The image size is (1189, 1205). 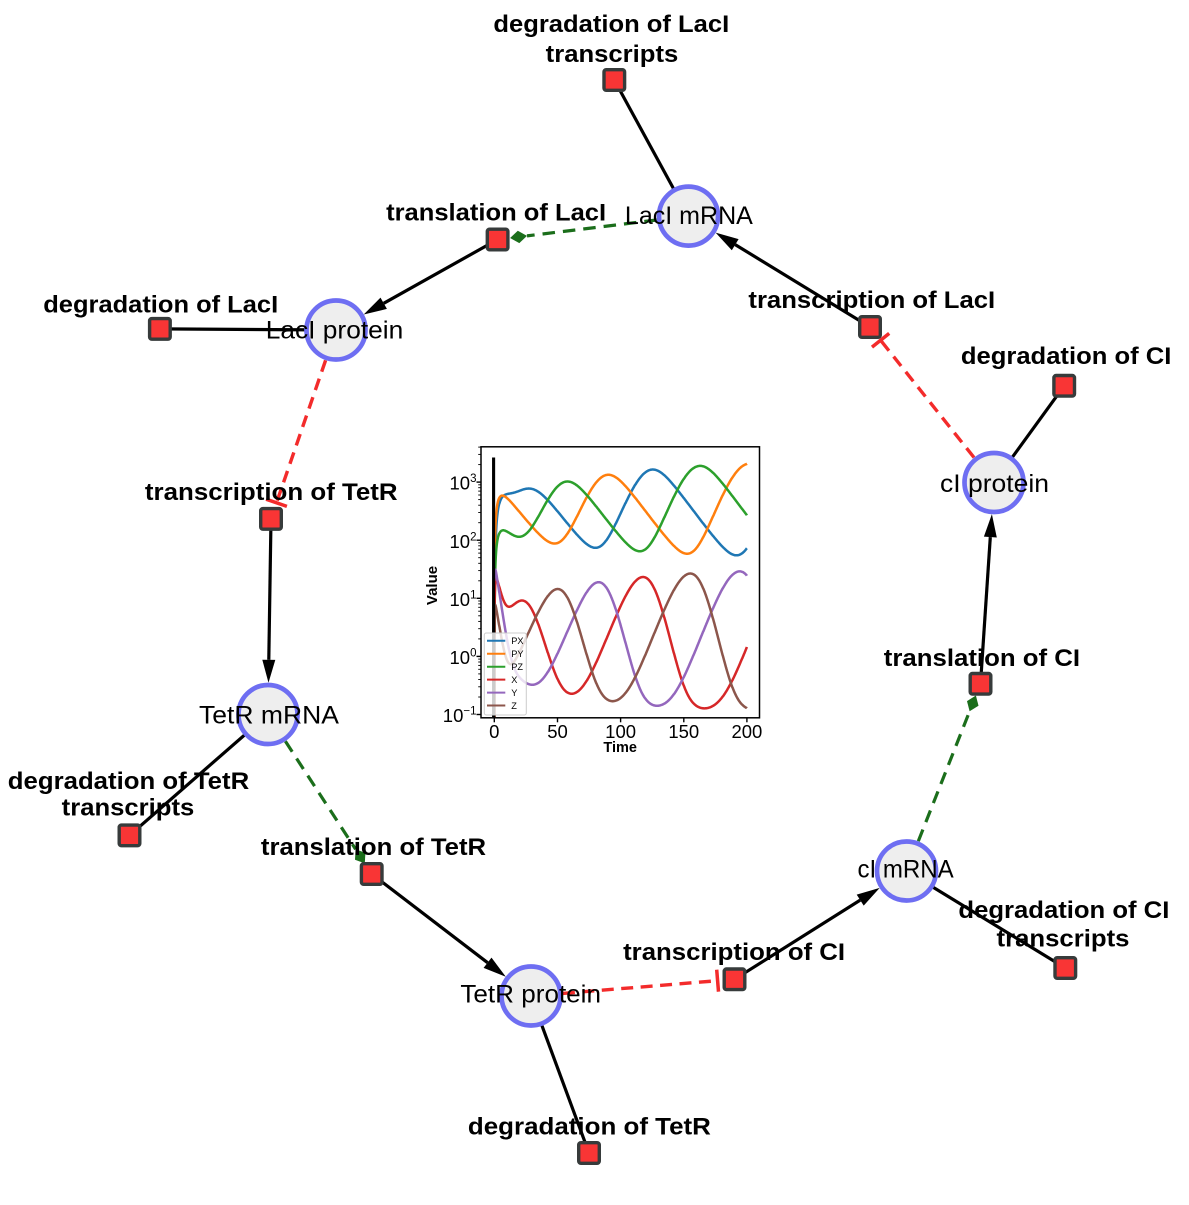 I want to click on svg-text: 150, so click(x=683, y=731).